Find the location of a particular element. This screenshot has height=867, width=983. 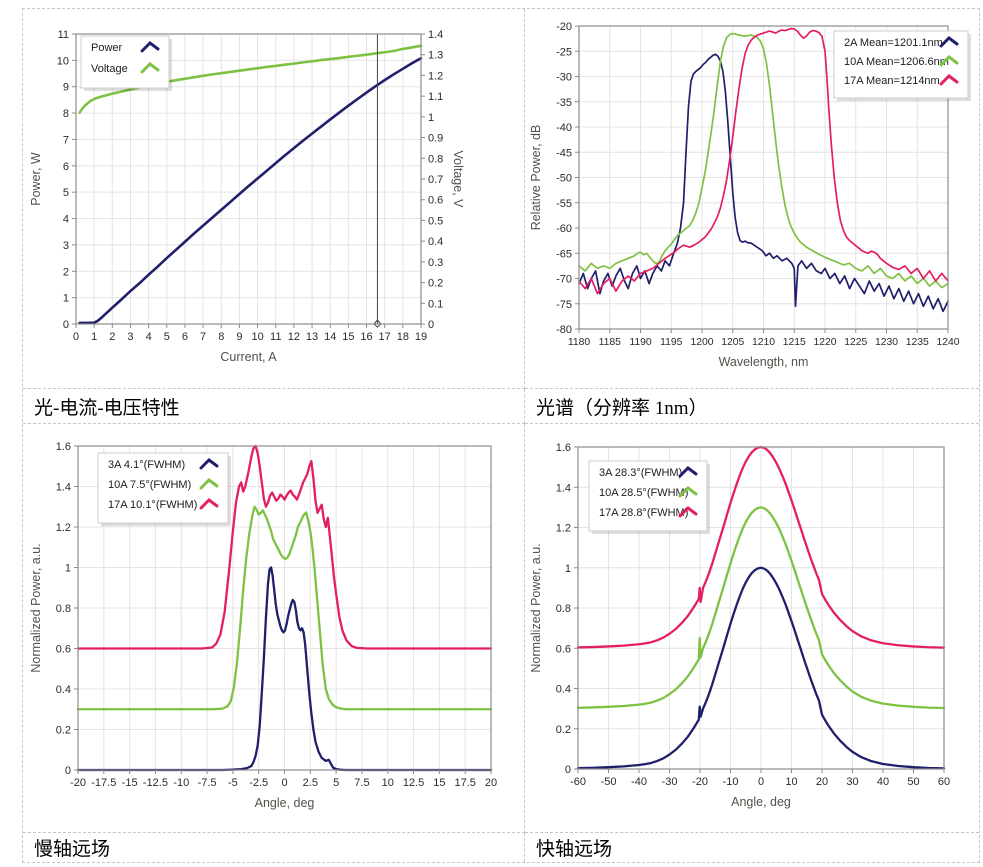

series-slow_axis-17A is located at coordinates (284, 547).